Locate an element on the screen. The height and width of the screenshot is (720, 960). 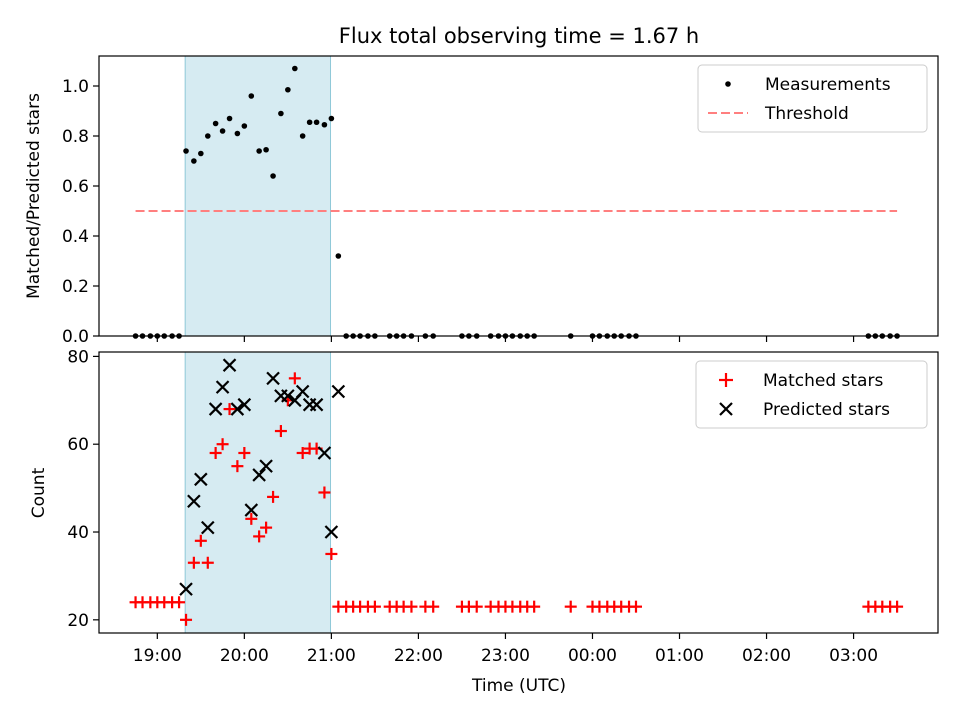
bottom-ytick-label: 40 is located at coordinates (78, 533).